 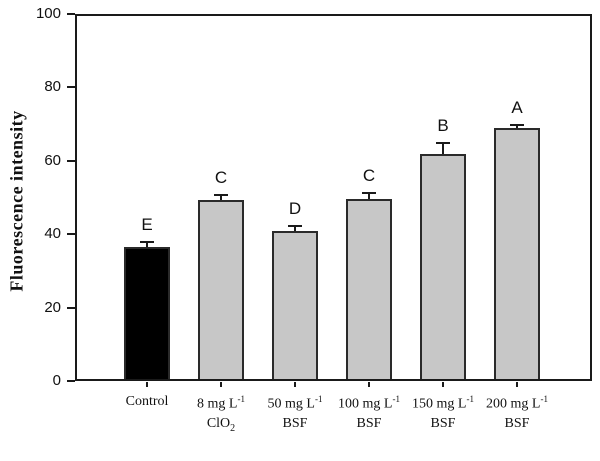 I want to click on y-axis-tick-label: 80, so click(x=52, y=87).